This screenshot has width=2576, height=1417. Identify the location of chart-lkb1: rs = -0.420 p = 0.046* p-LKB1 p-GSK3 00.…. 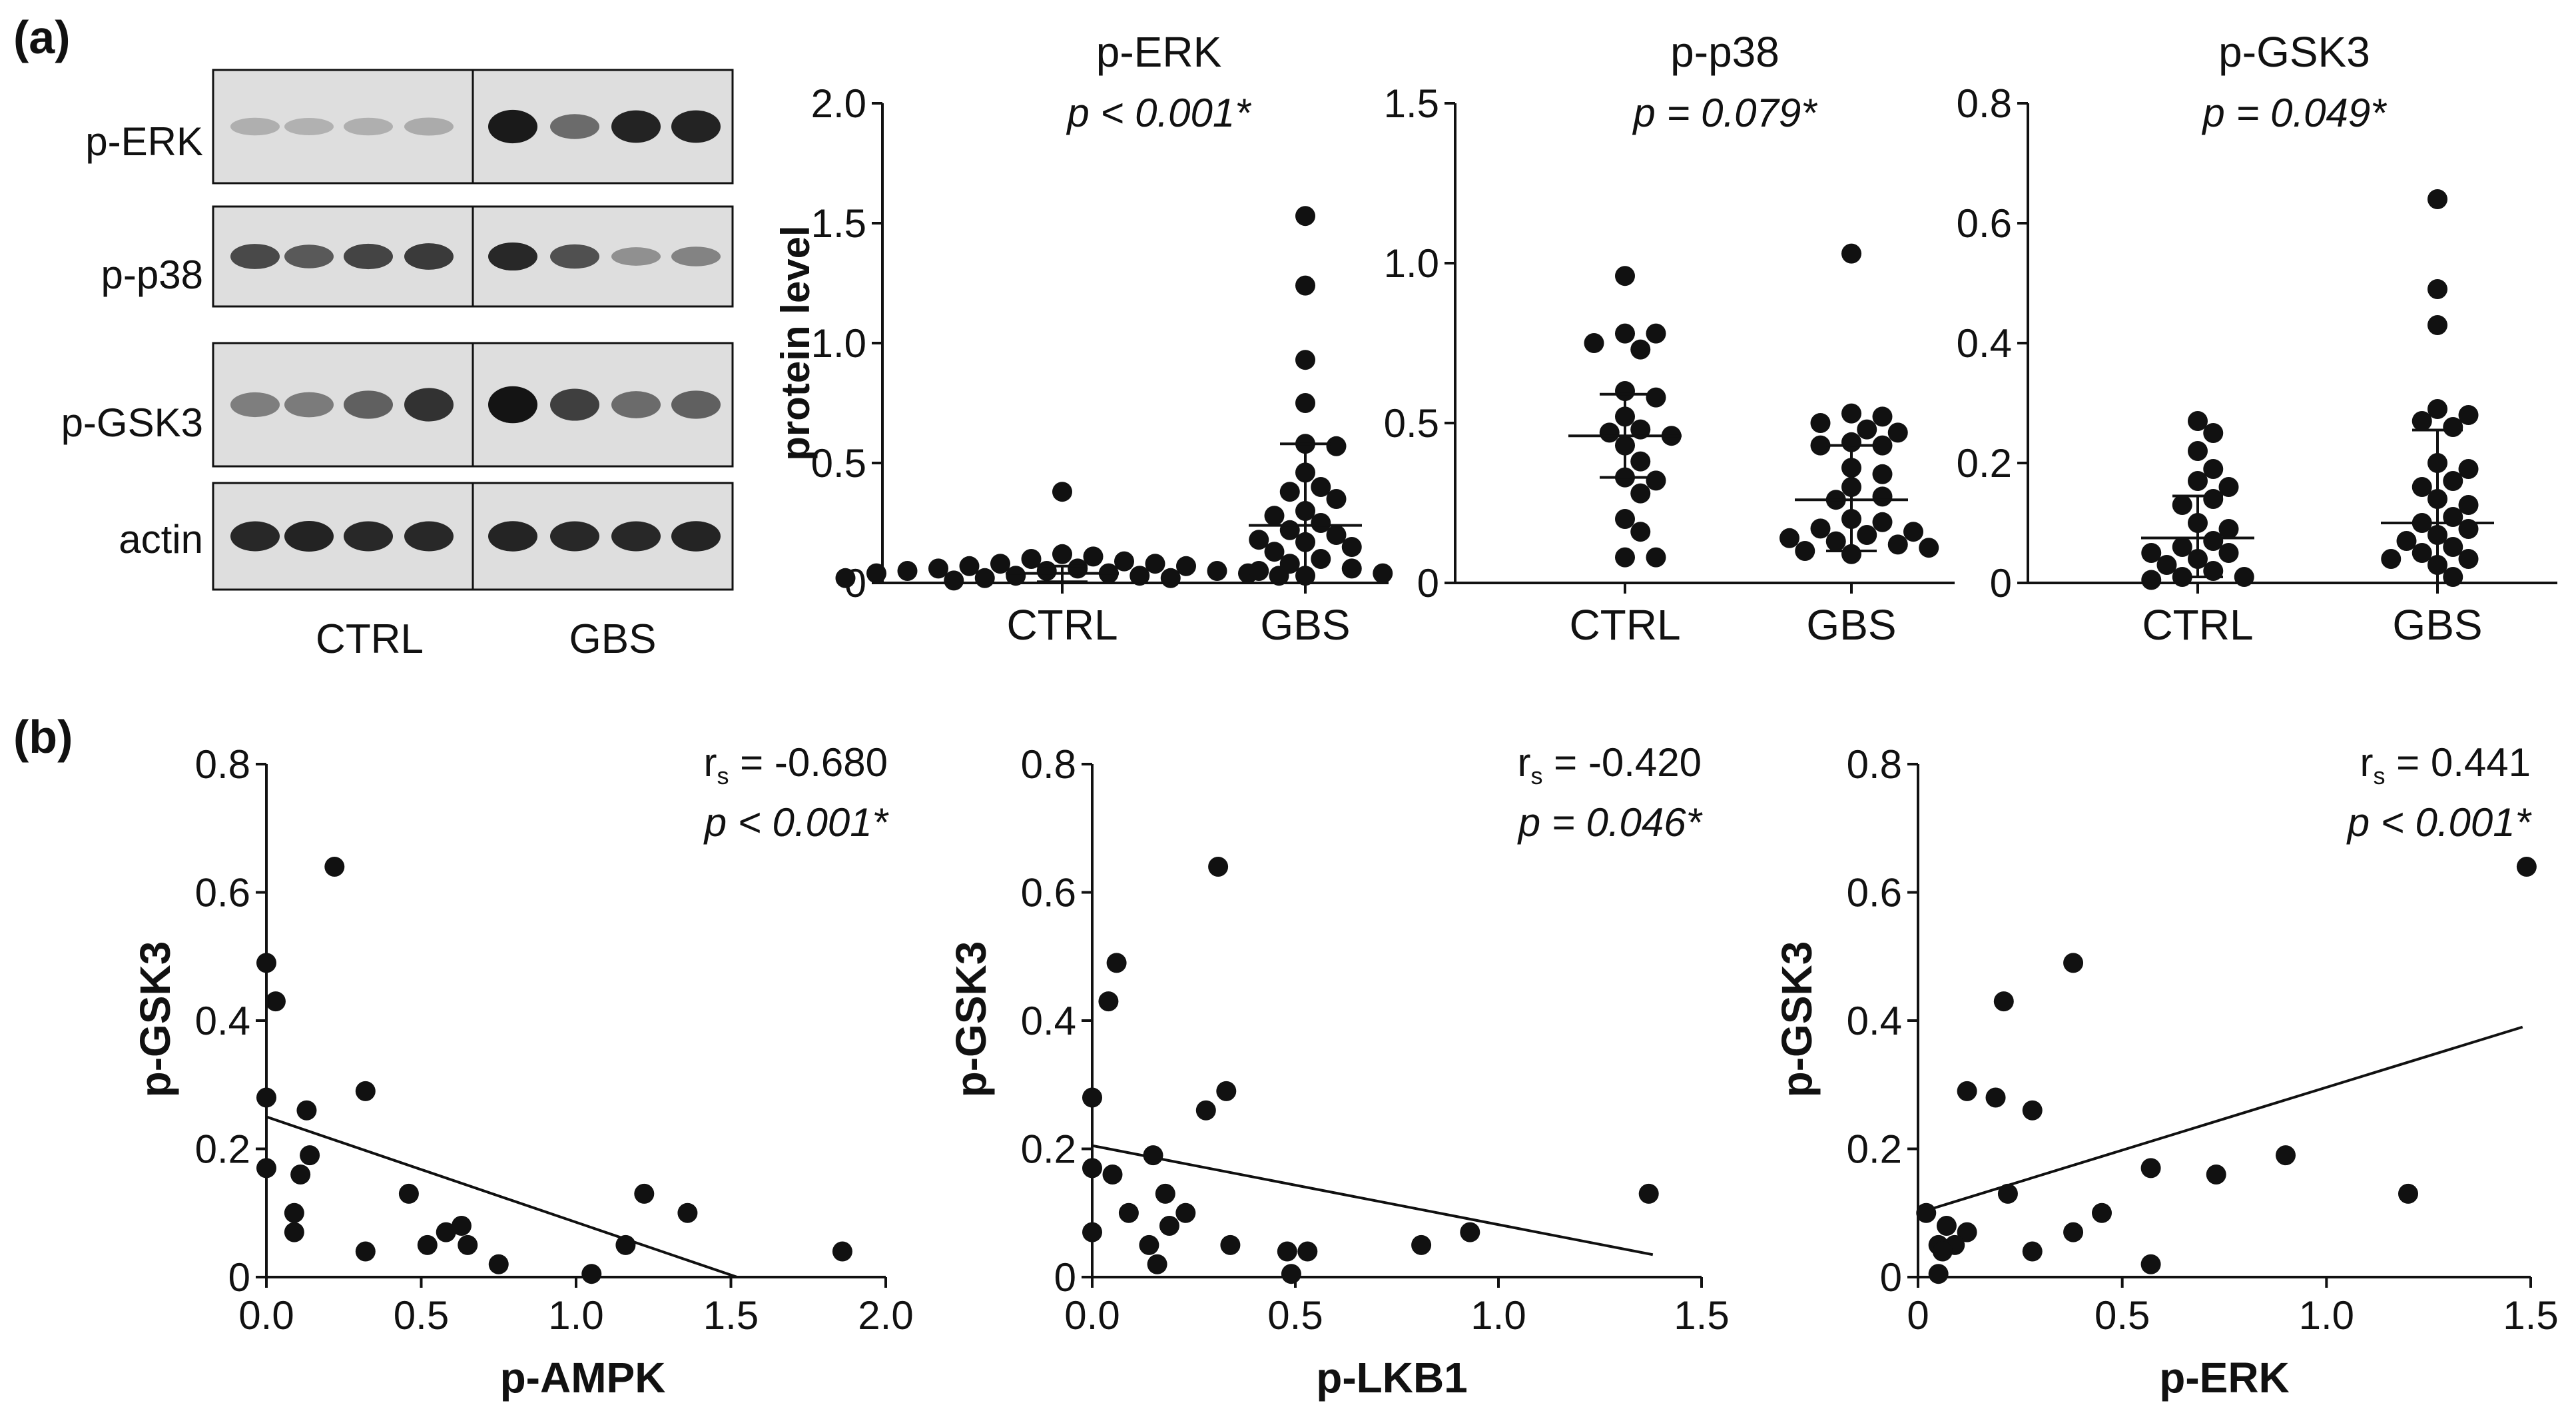
(1338, 1071).